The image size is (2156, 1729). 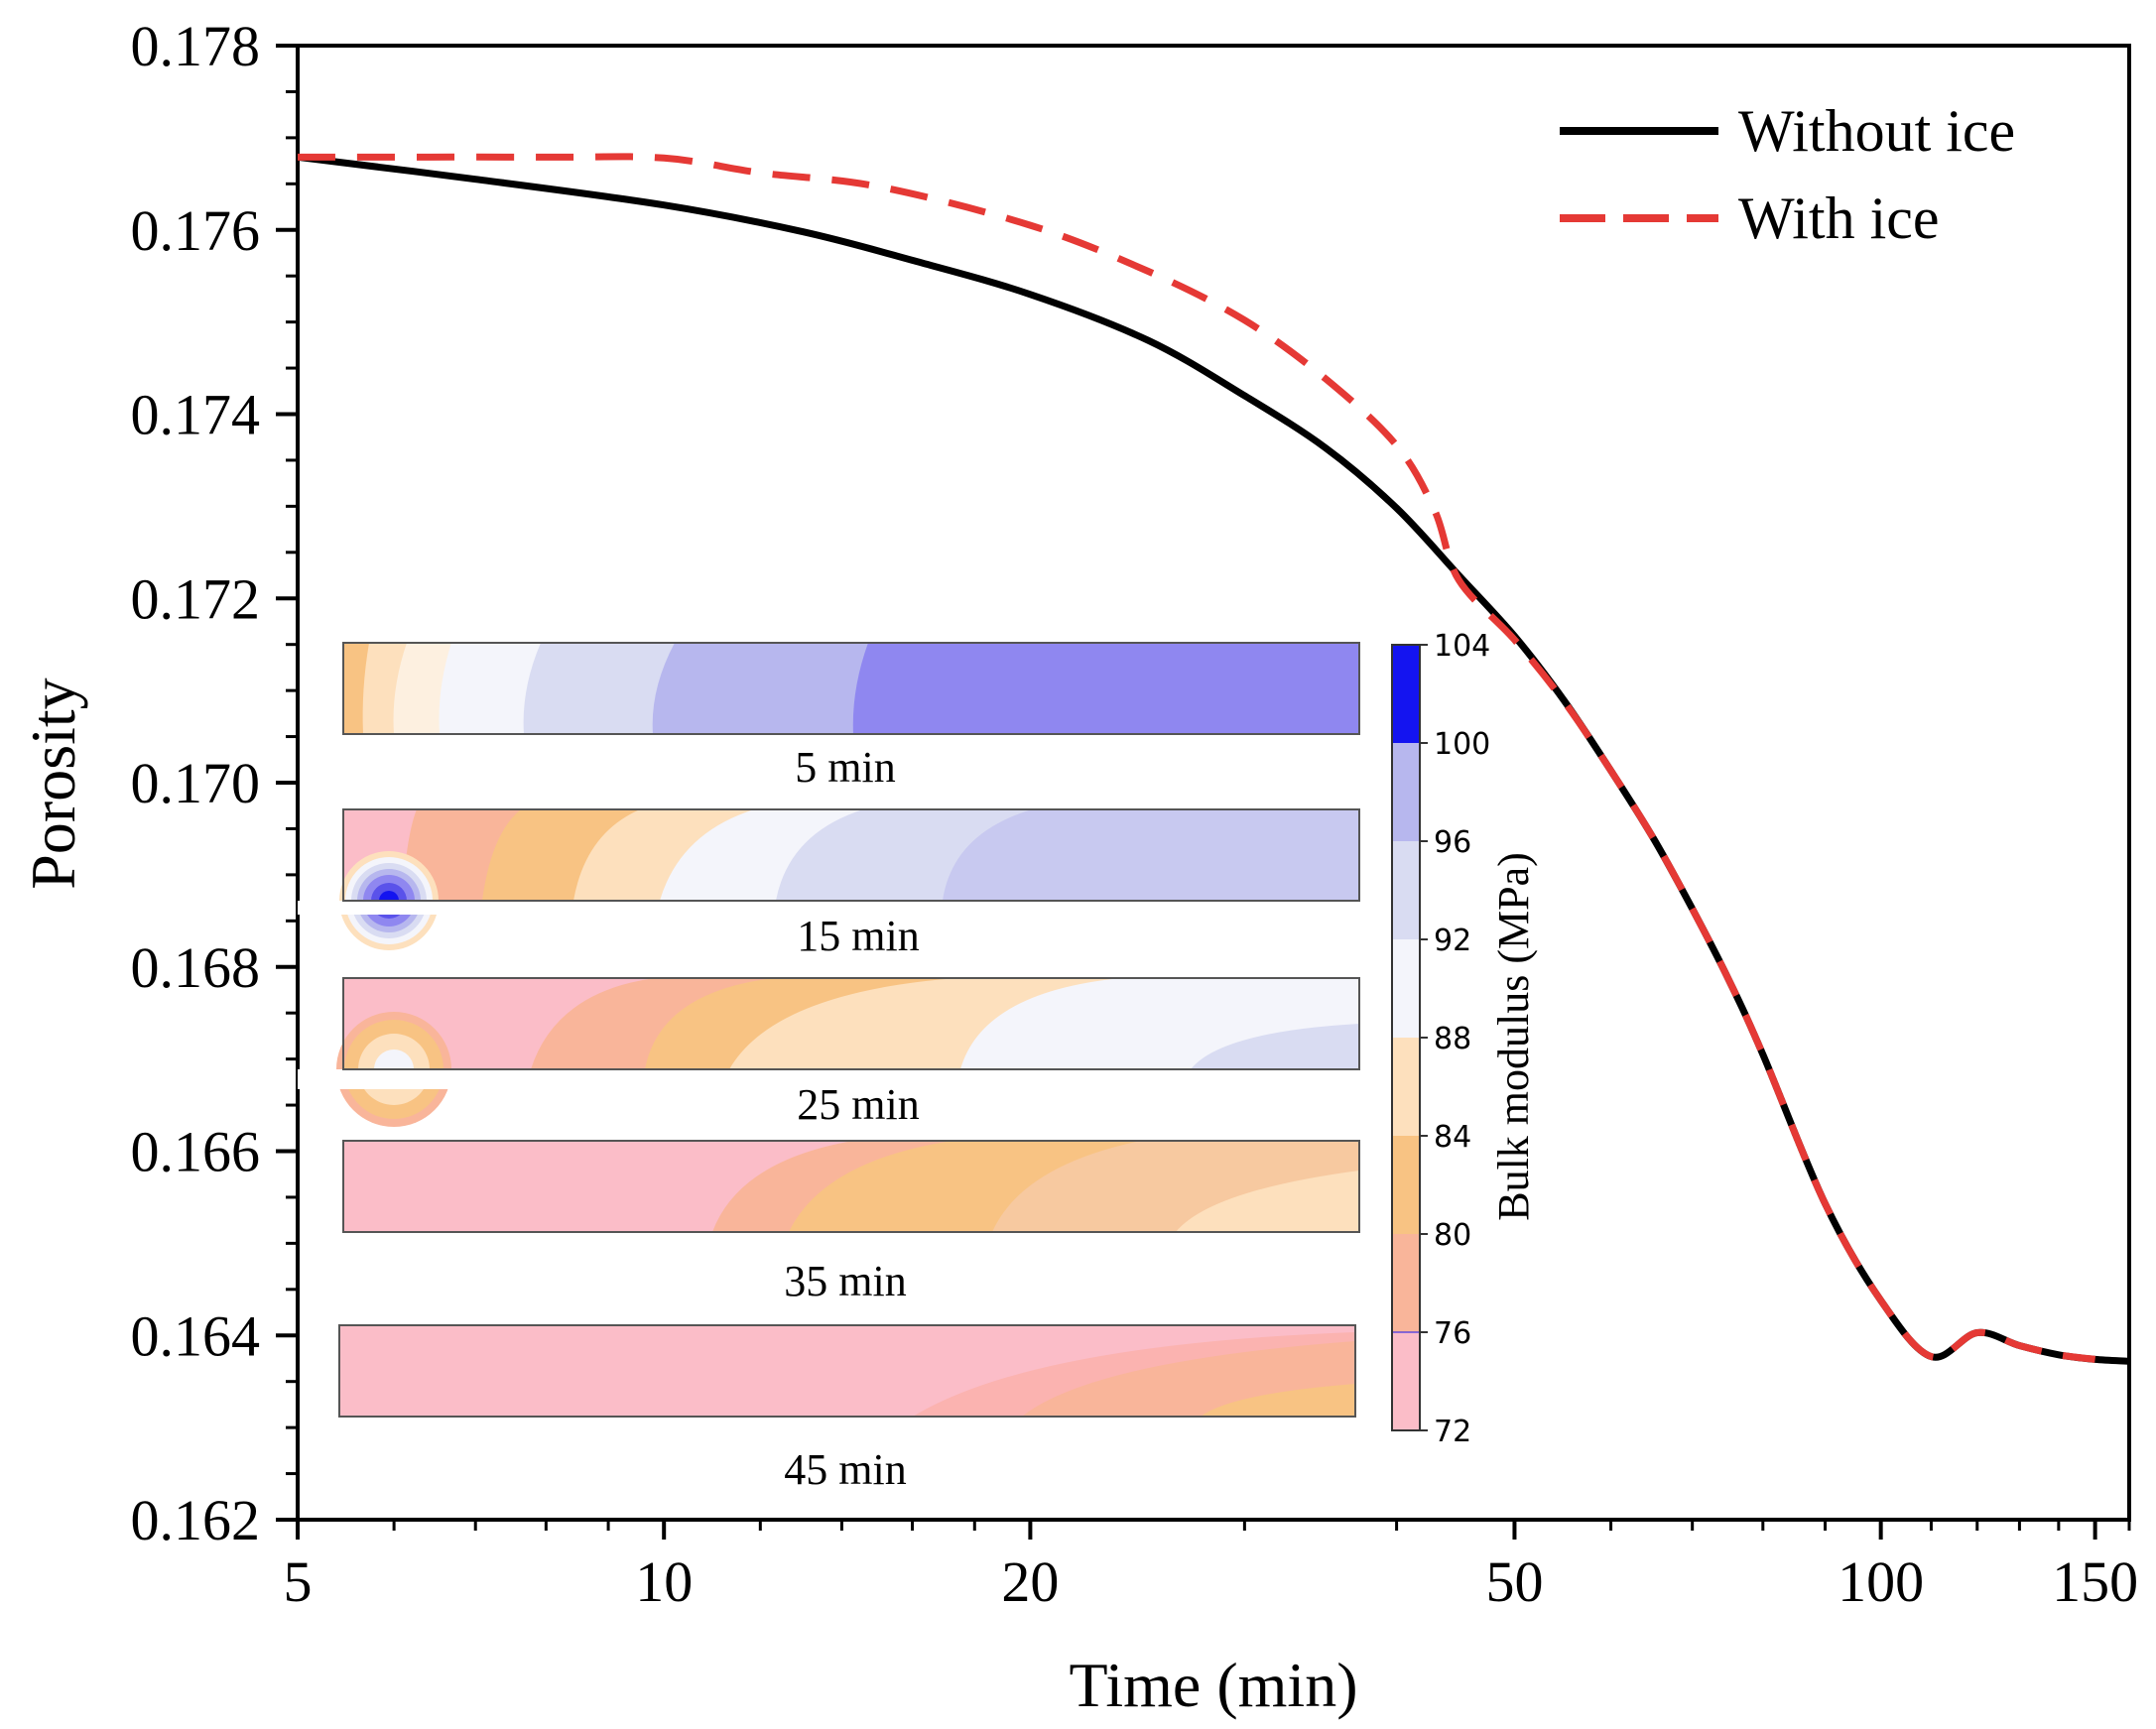 What do you see at coordinates (196, 230) in the screenshot?
I see `y-tick-label: 0.176` at bounding box center [196, 230].